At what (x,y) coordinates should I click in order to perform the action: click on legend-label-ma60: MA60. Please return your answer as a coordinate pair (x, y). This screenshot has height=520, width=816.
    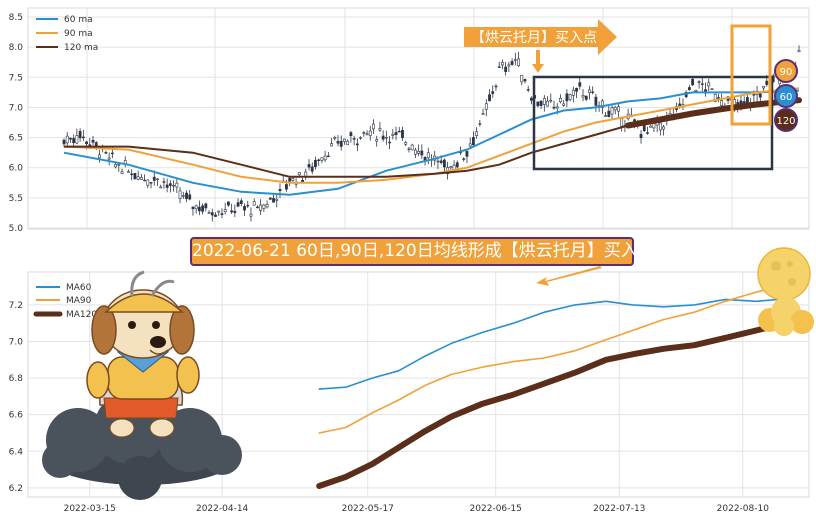
    Looking at the image, I should click on (79, 288).